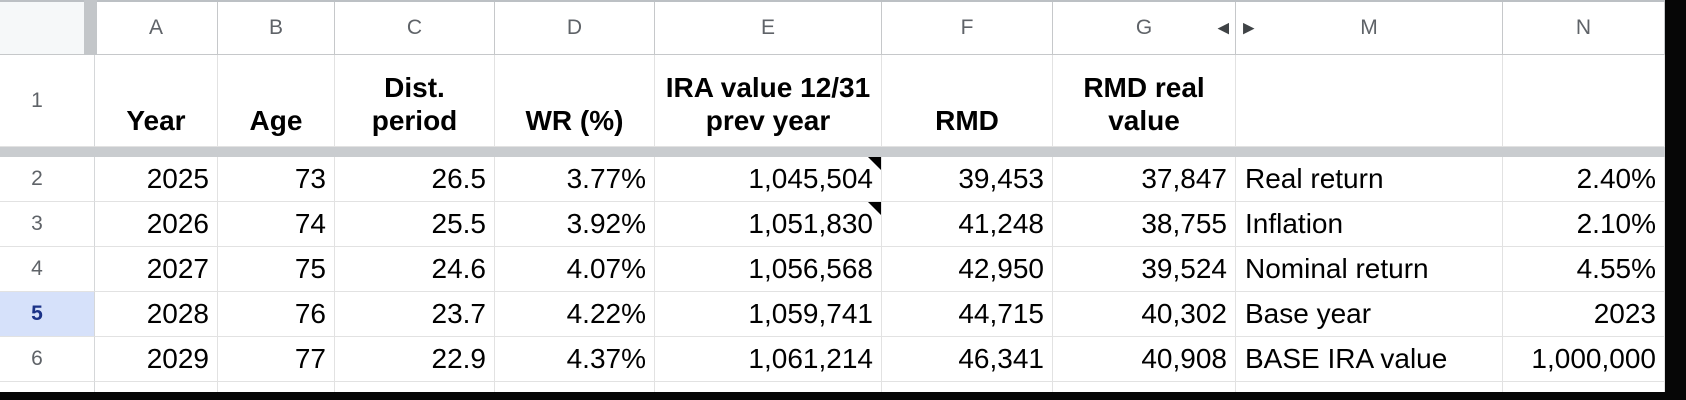 The width and height of the screenshot is (1686, 400). I want to click on cell-a6: 2029, so click(156, 359).